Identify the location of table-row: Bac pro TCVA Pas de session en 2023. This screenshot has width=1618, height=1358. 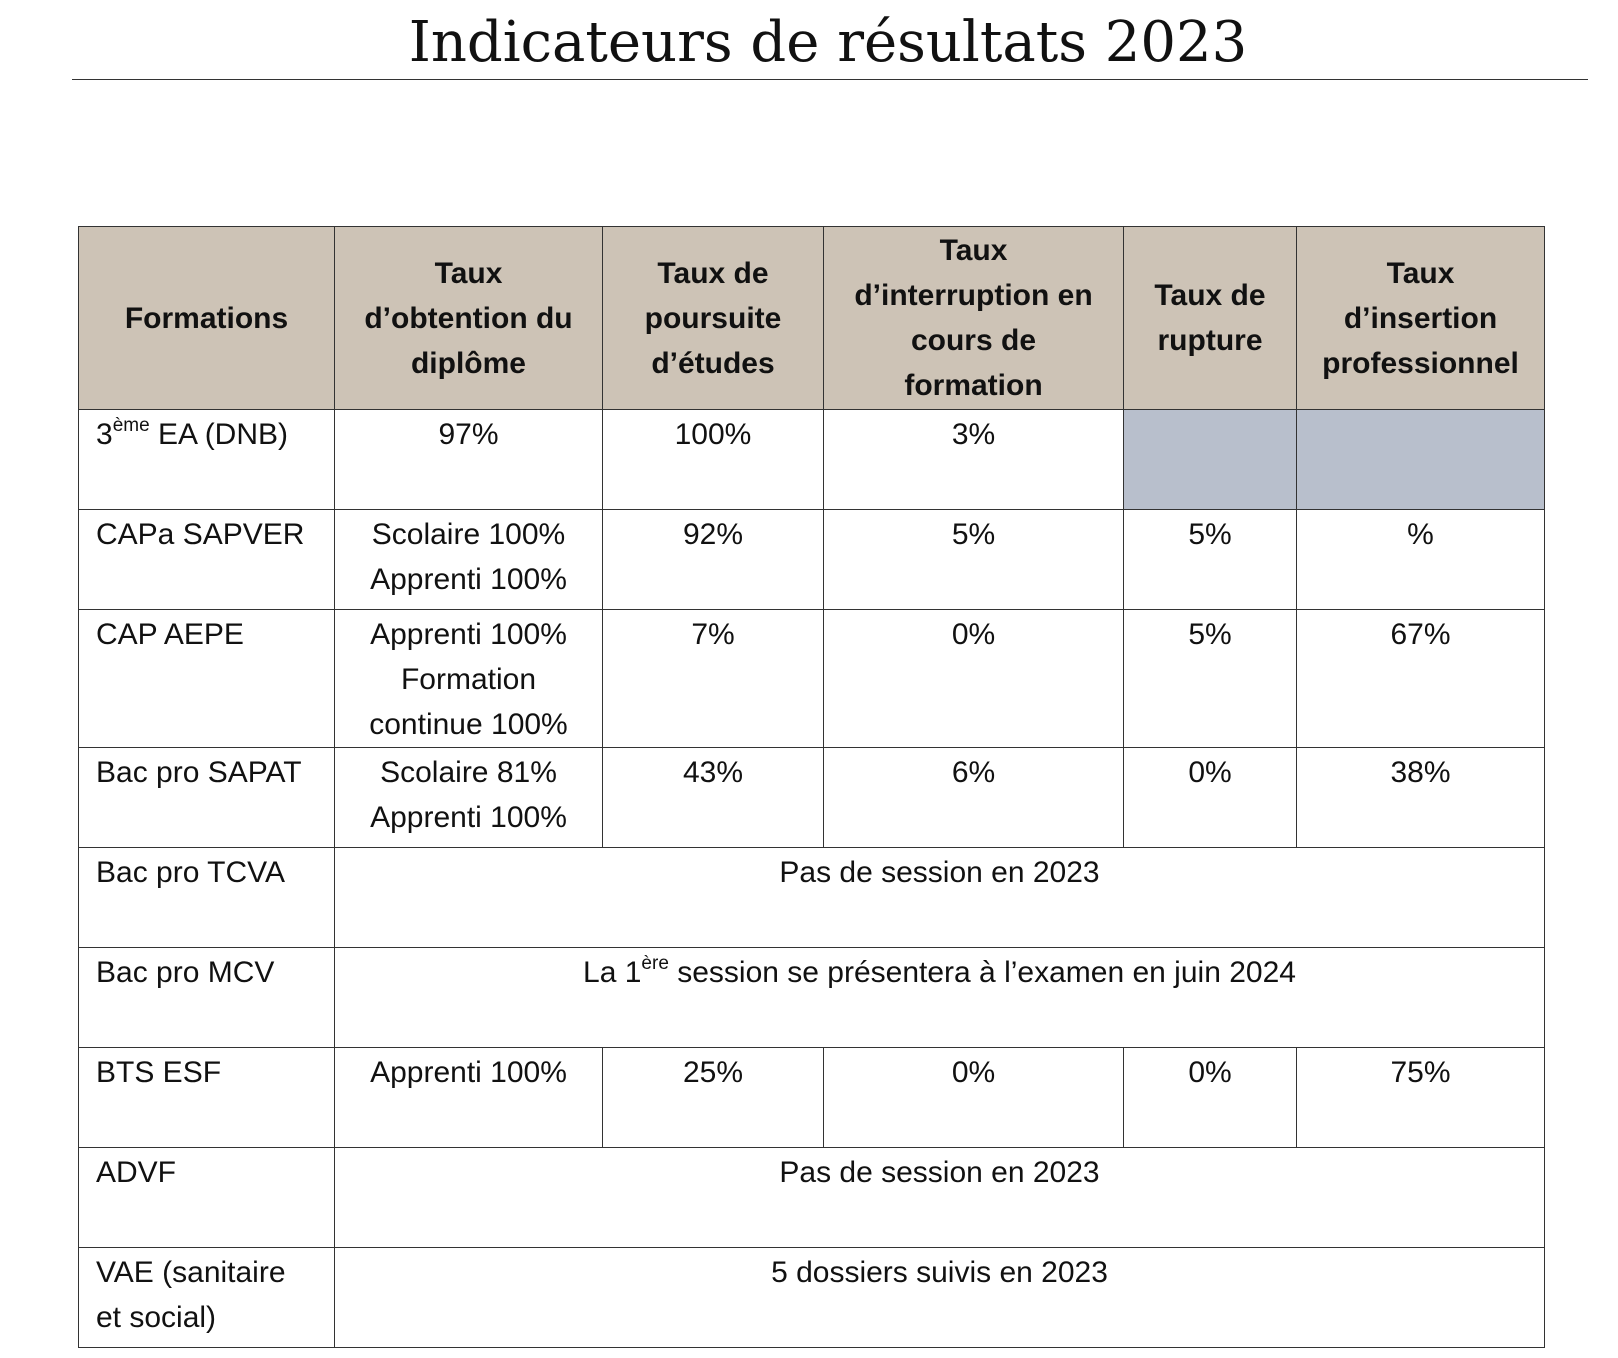
(811, 897).